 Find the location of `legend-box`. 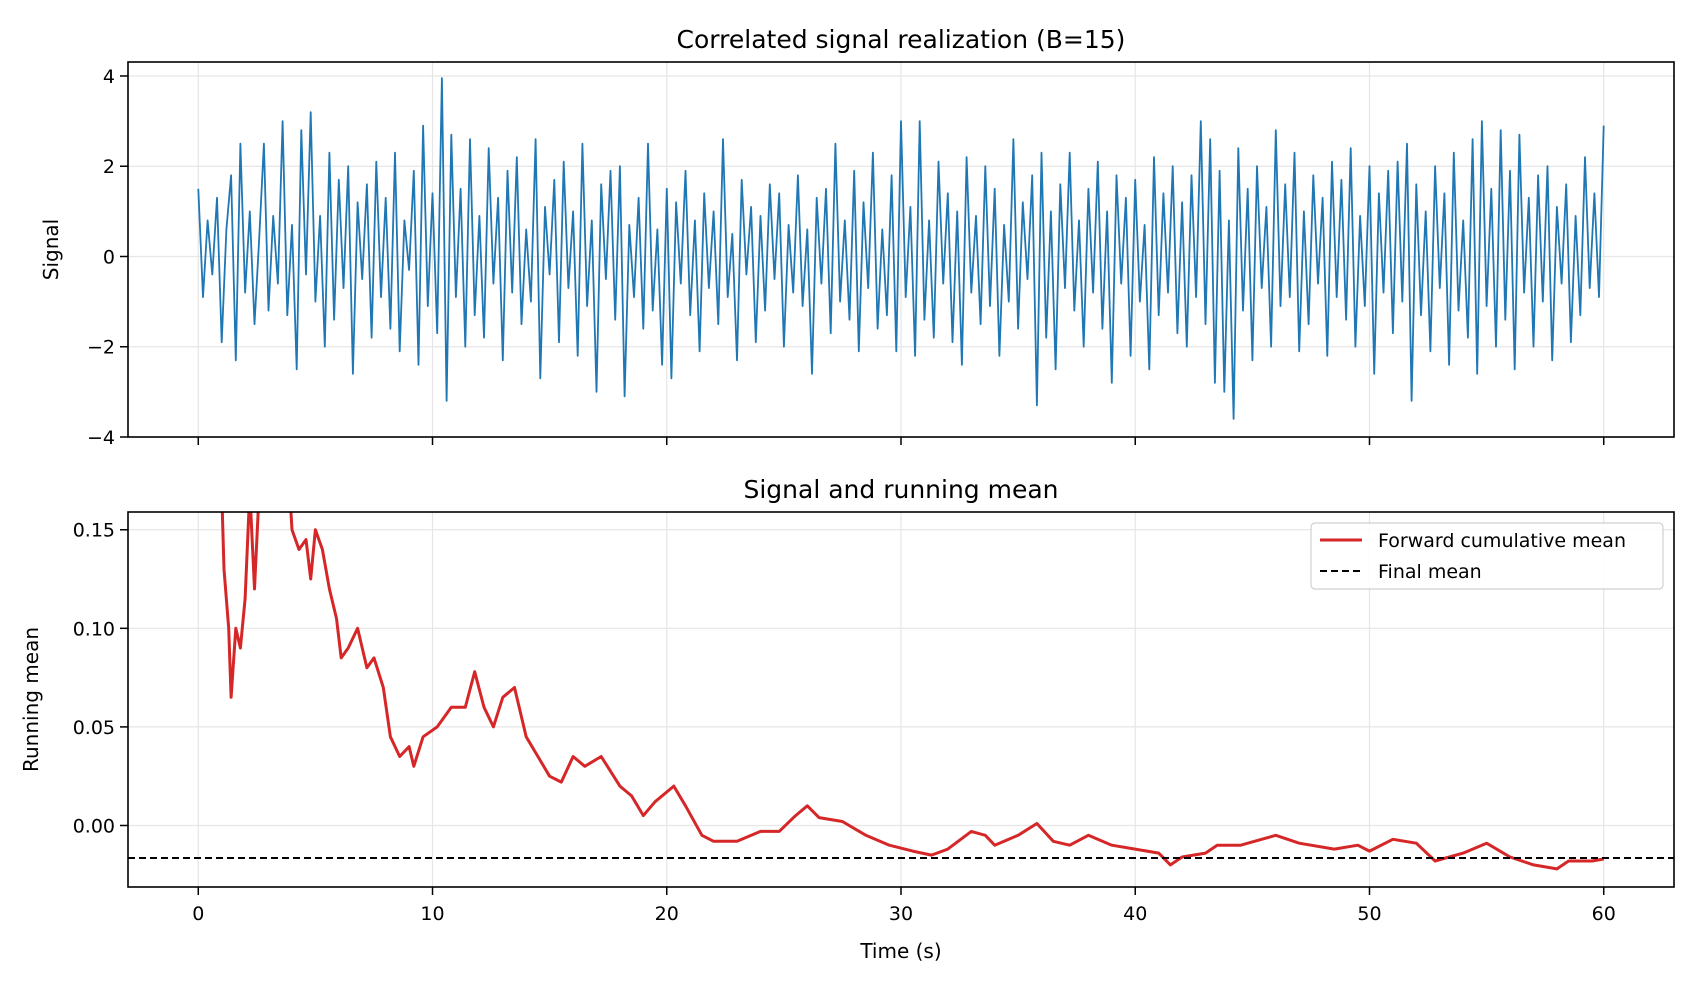

legend-box is located at coordinates (1487, 556).